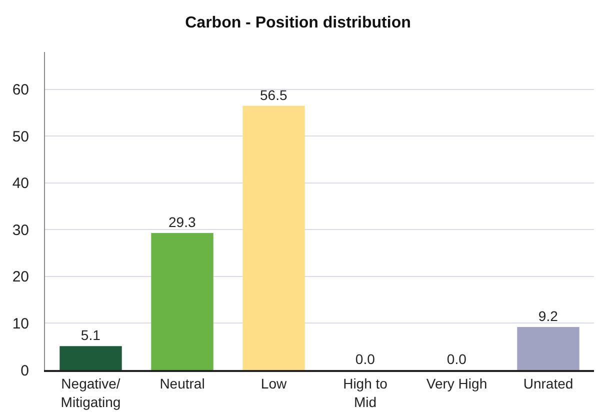 This screenshot has height=413, width=596. What do you see at coordinates (182, 222) in the screenshot?
I see `data-label: 29.3` at bounding box center [182, 222].